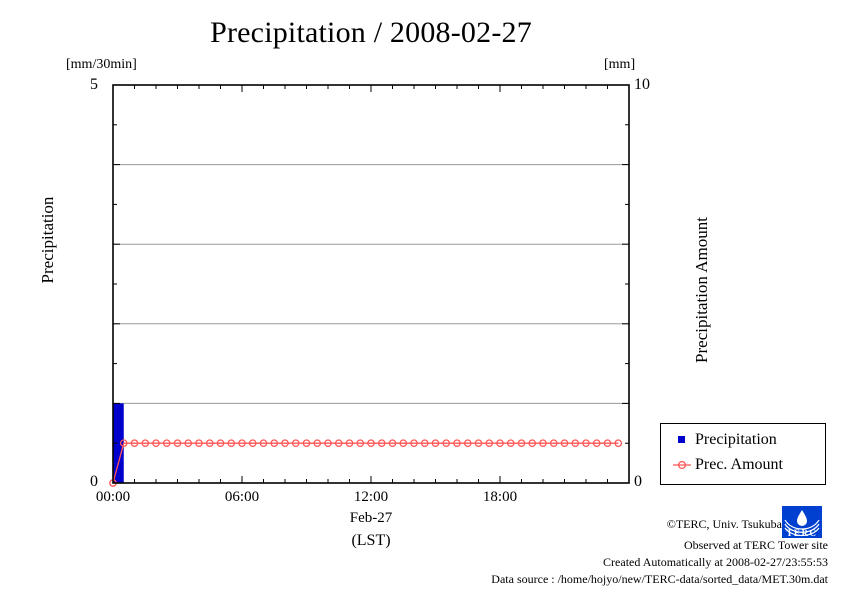  I want to click on legend-item-prec-amount: Prec. Amount, so click(727, 465).